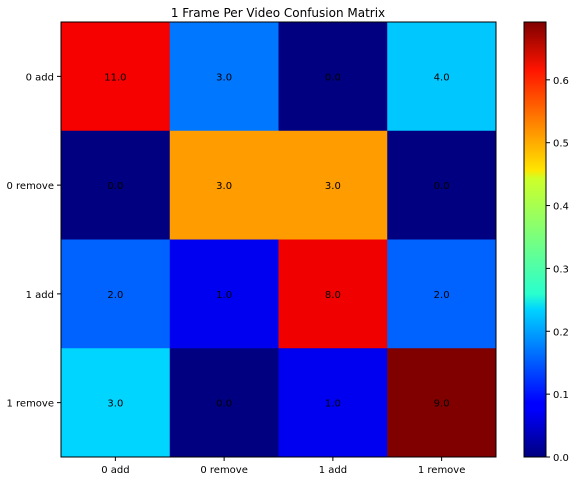 Image resolution: width=576 pixels, height=486 pixels. I want to click on y-axis-ticks: 0 add 0 remove 1 add 1 remove, so click(33, 241).